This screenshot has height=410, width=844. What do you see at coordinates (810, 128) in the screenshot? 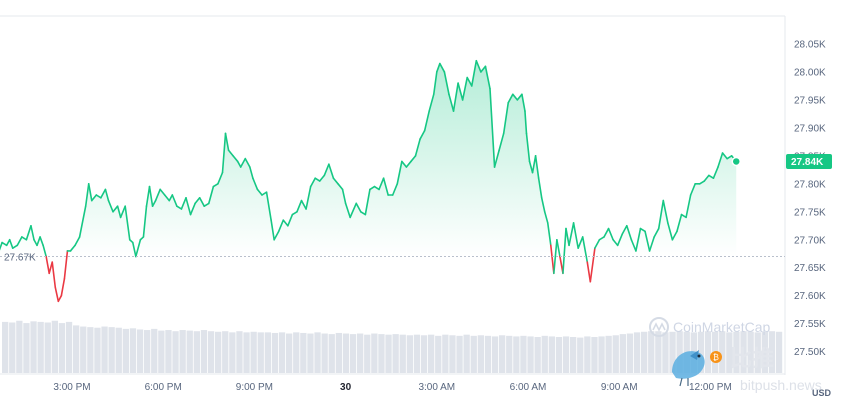
I see `y-tick-label: 27.90K` at bounding box center [810, 128].